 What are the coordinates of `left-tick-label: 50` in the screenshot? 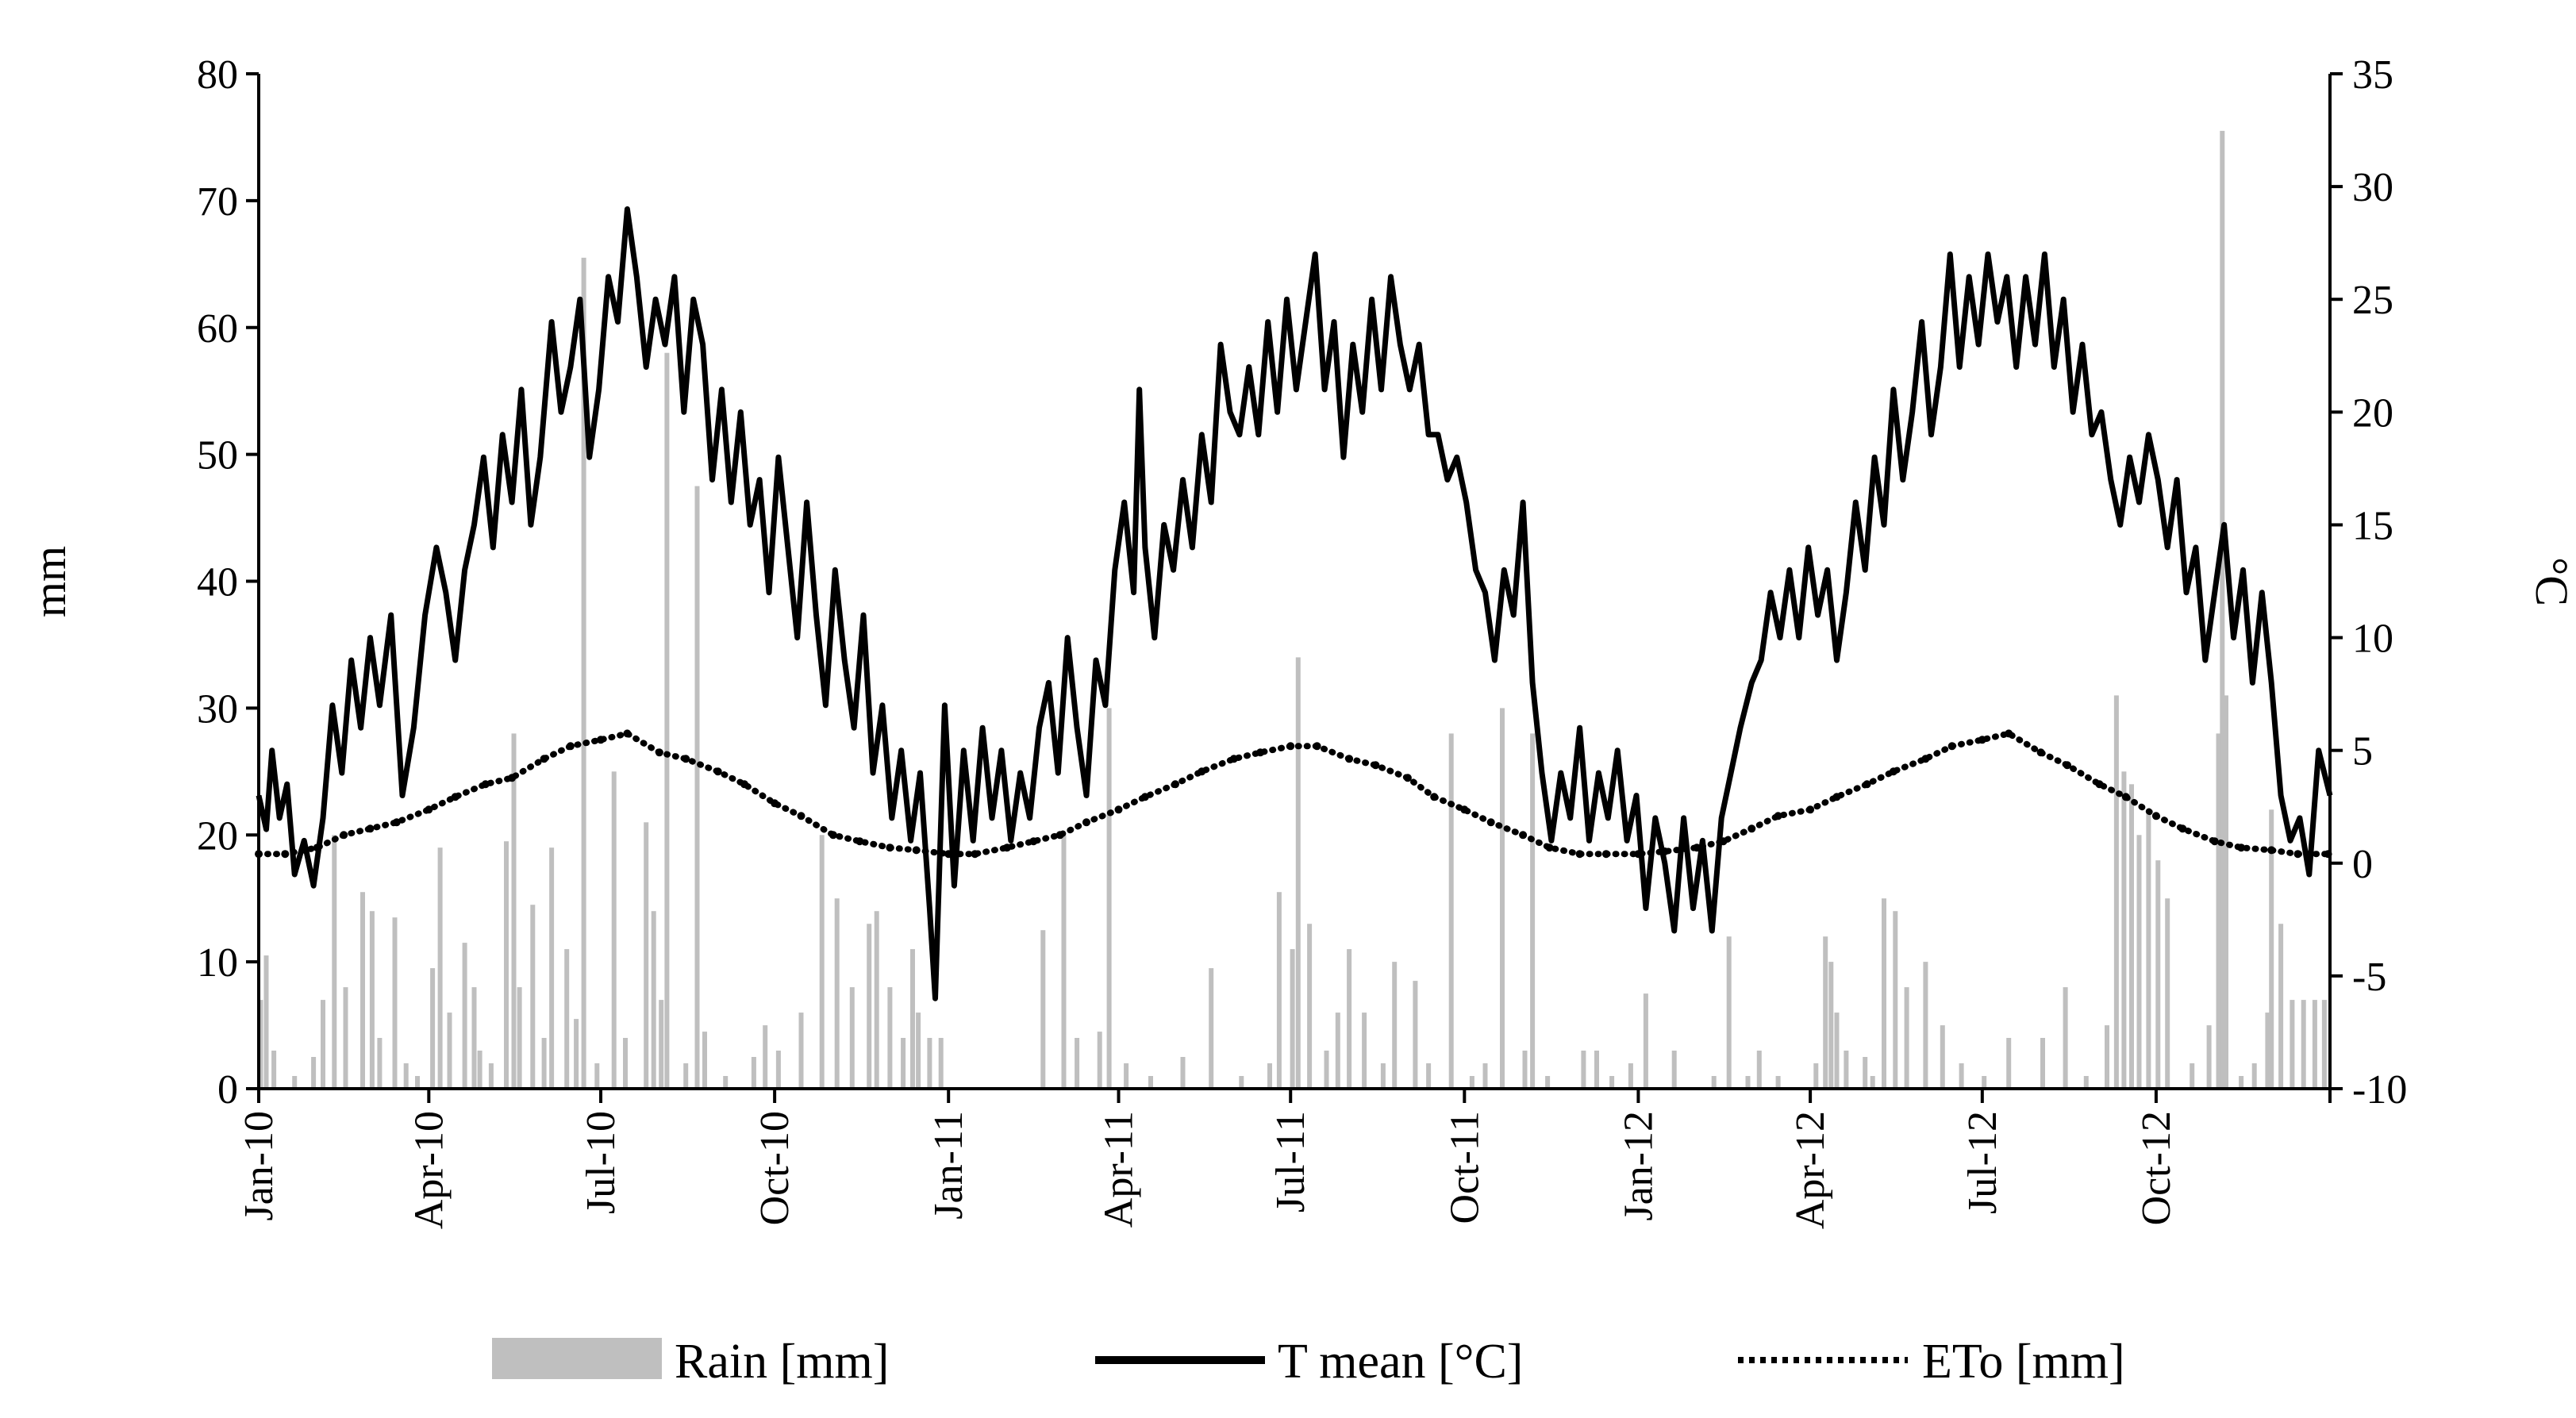 It's located at (217, 455).